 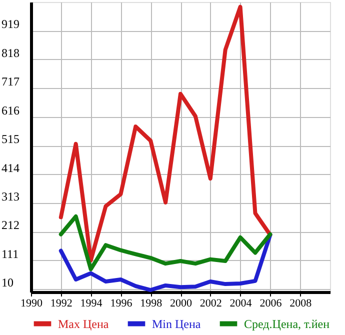 I want to click on x-tick-label: 1998, so click(x=151, y=304).